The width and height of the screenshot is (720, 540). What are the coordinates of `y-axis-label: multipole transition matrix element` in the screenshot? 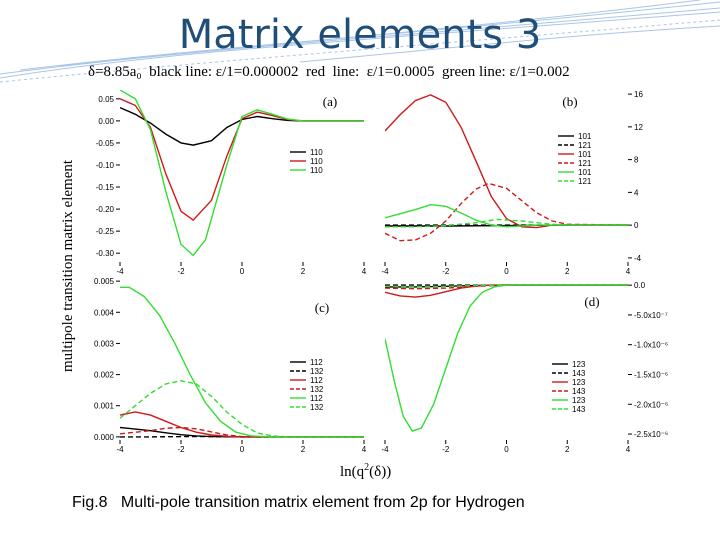 It's located at (68, 265).